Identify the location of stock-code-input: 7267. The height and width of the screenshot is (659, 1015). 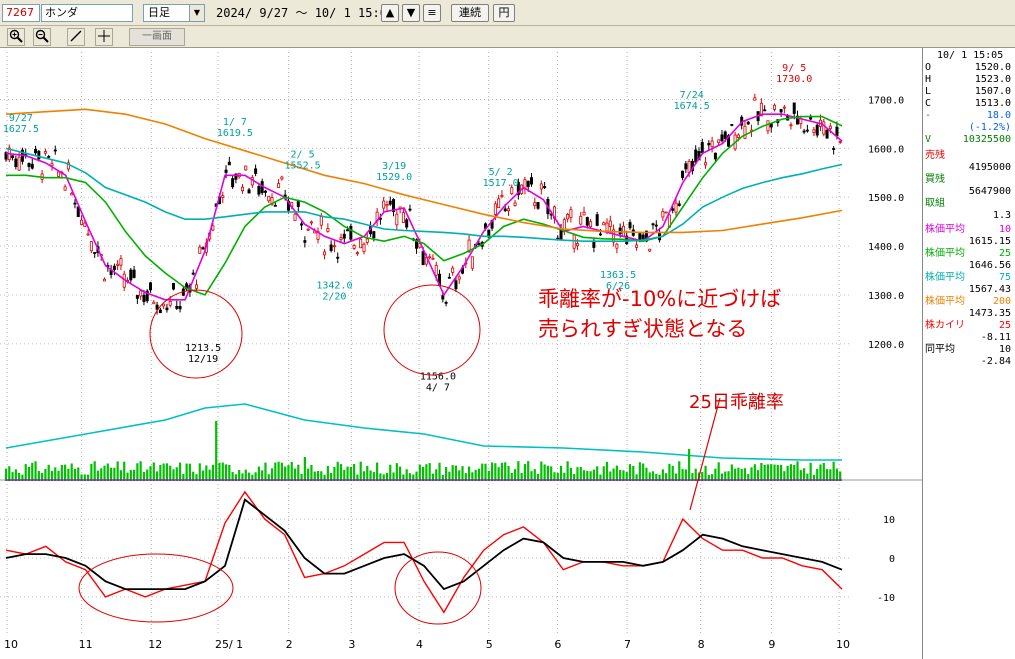
(21, 13).